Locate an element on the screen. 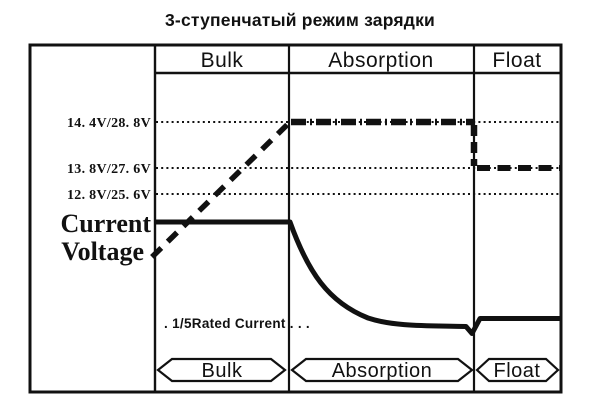  series-label-voltage: Voltage is located at coordinates (102, 251).